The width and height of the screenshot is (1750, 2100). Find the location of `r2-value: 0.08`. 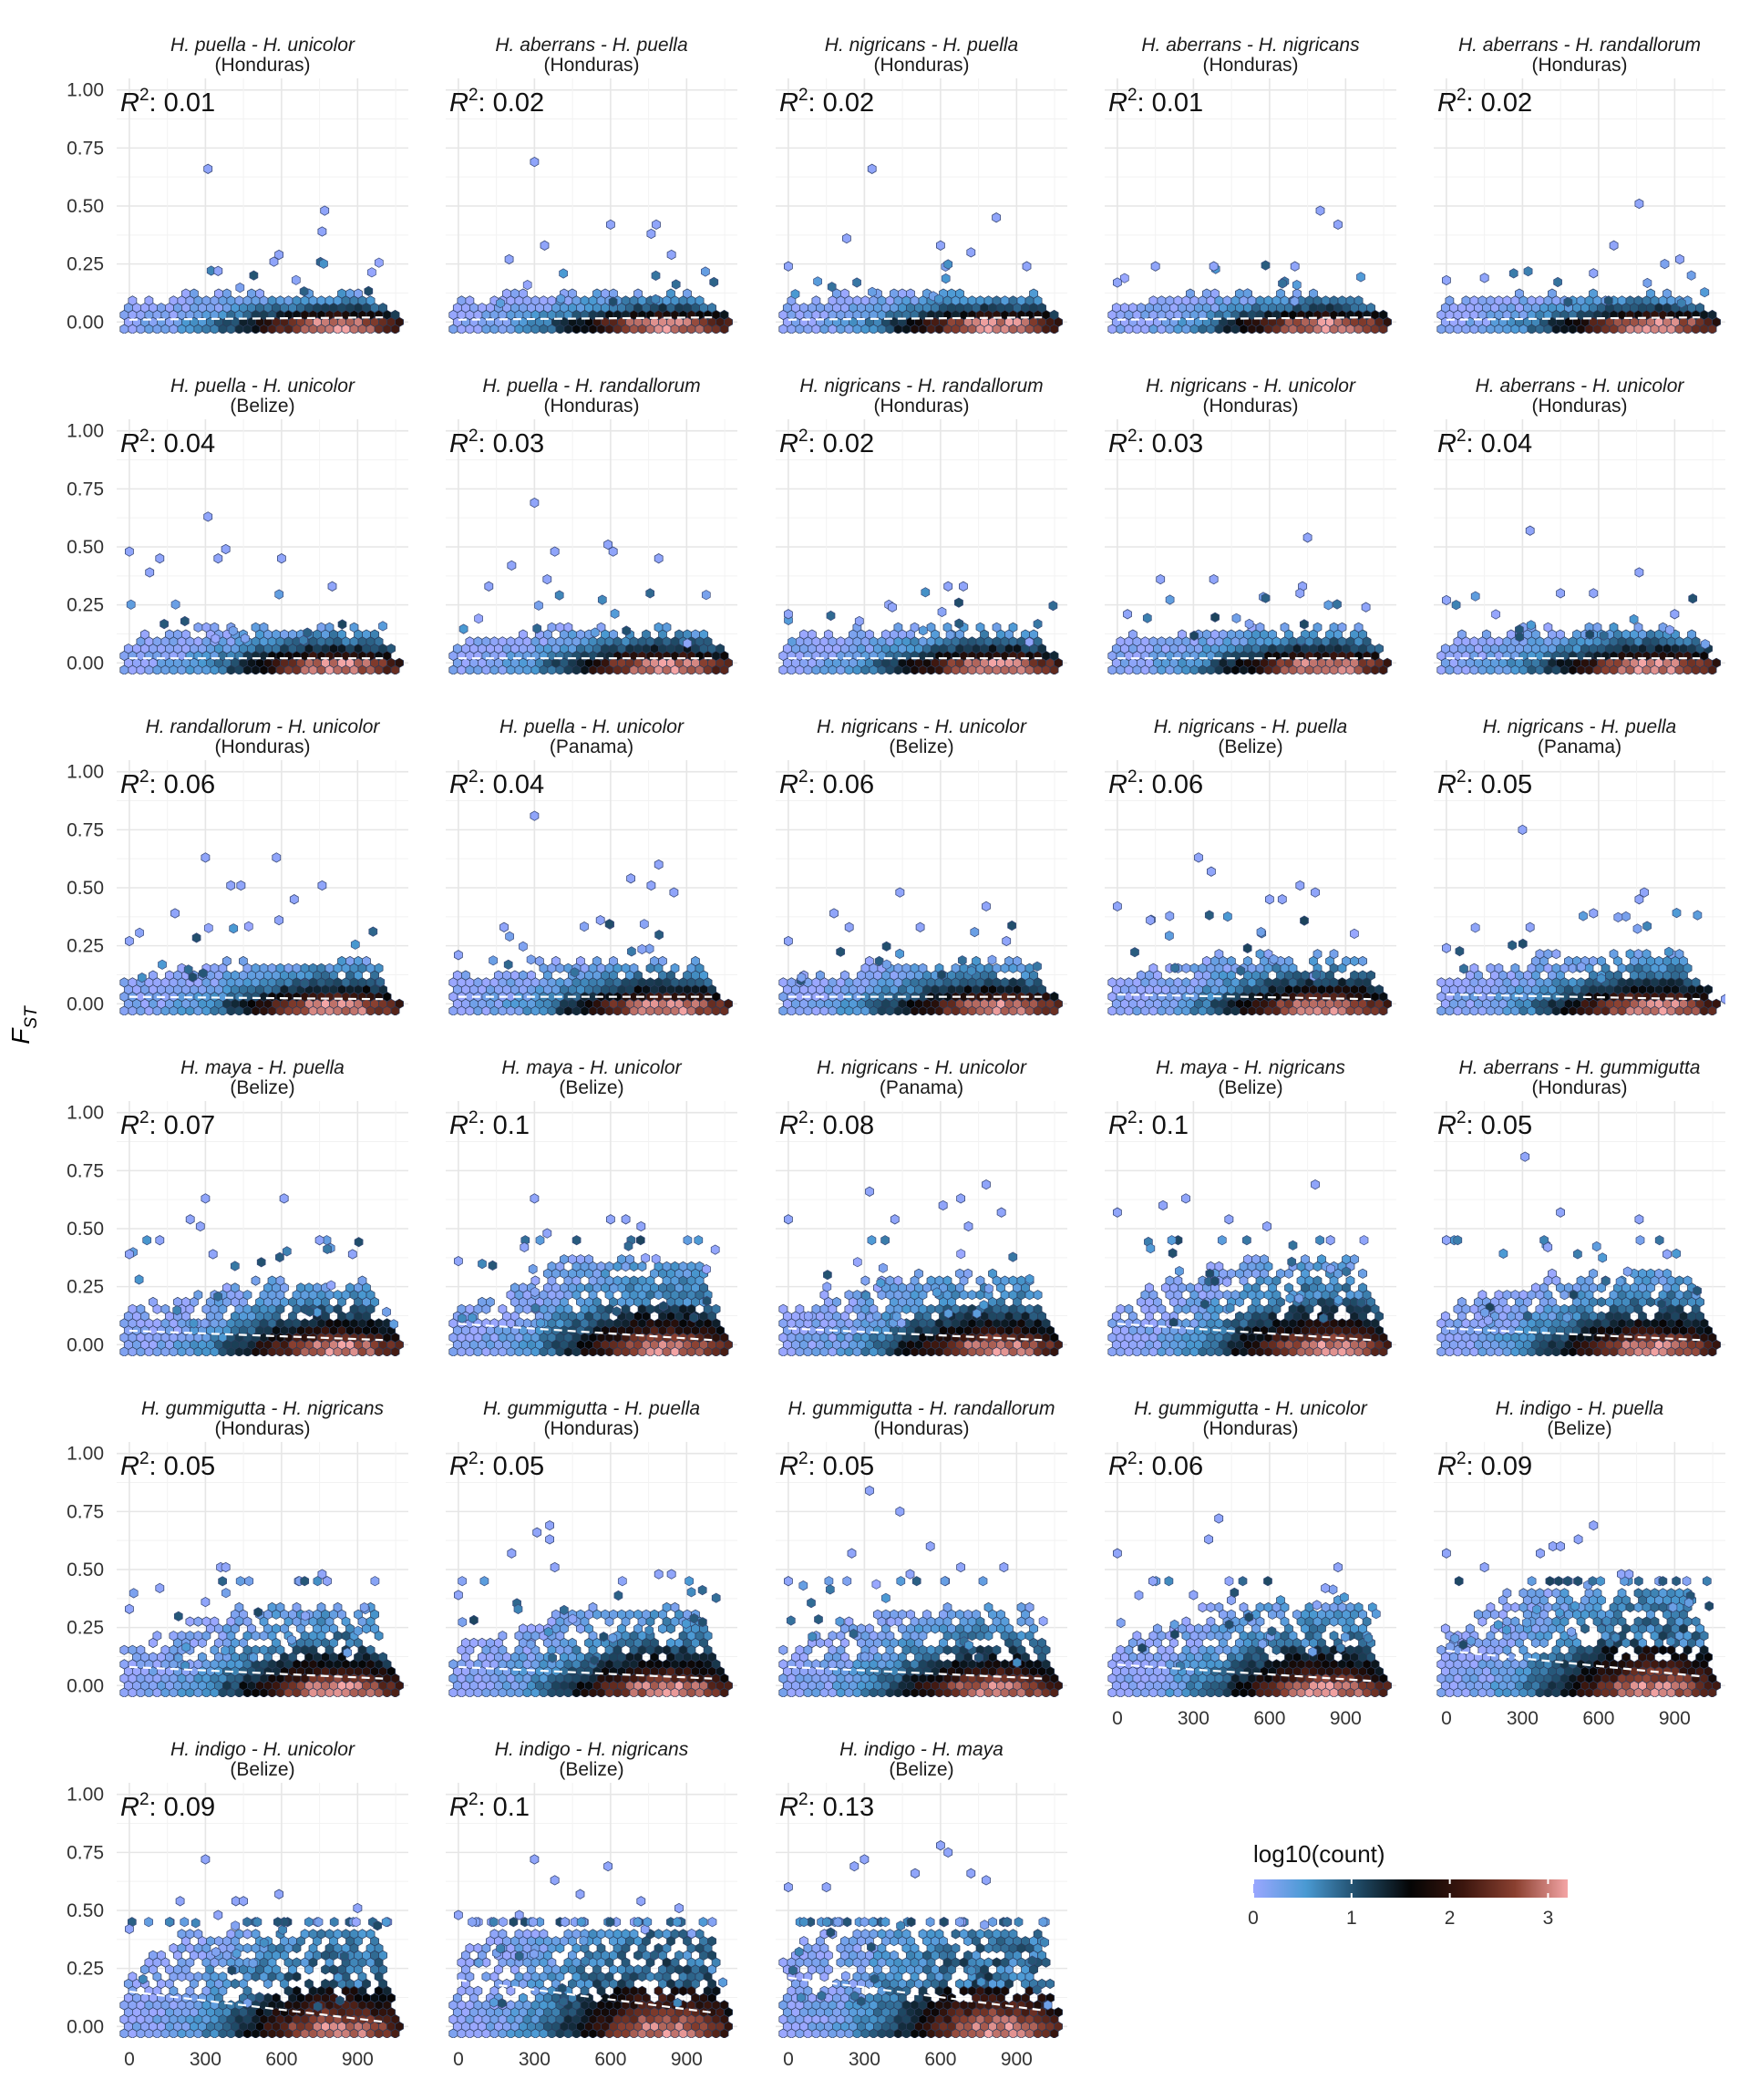

r2-value: 0.08 is located at coordinates (849, 1125).